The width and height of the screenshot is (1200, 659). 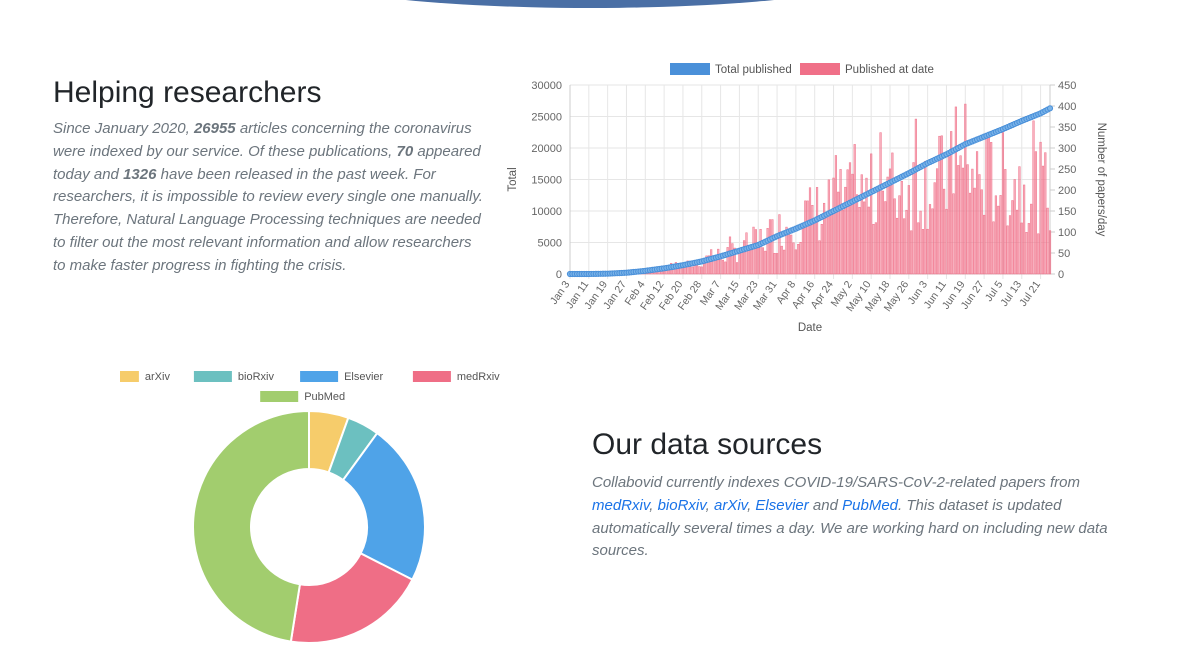 I want to click on pubmed-link: PubMed, so click(x=870, y=505).